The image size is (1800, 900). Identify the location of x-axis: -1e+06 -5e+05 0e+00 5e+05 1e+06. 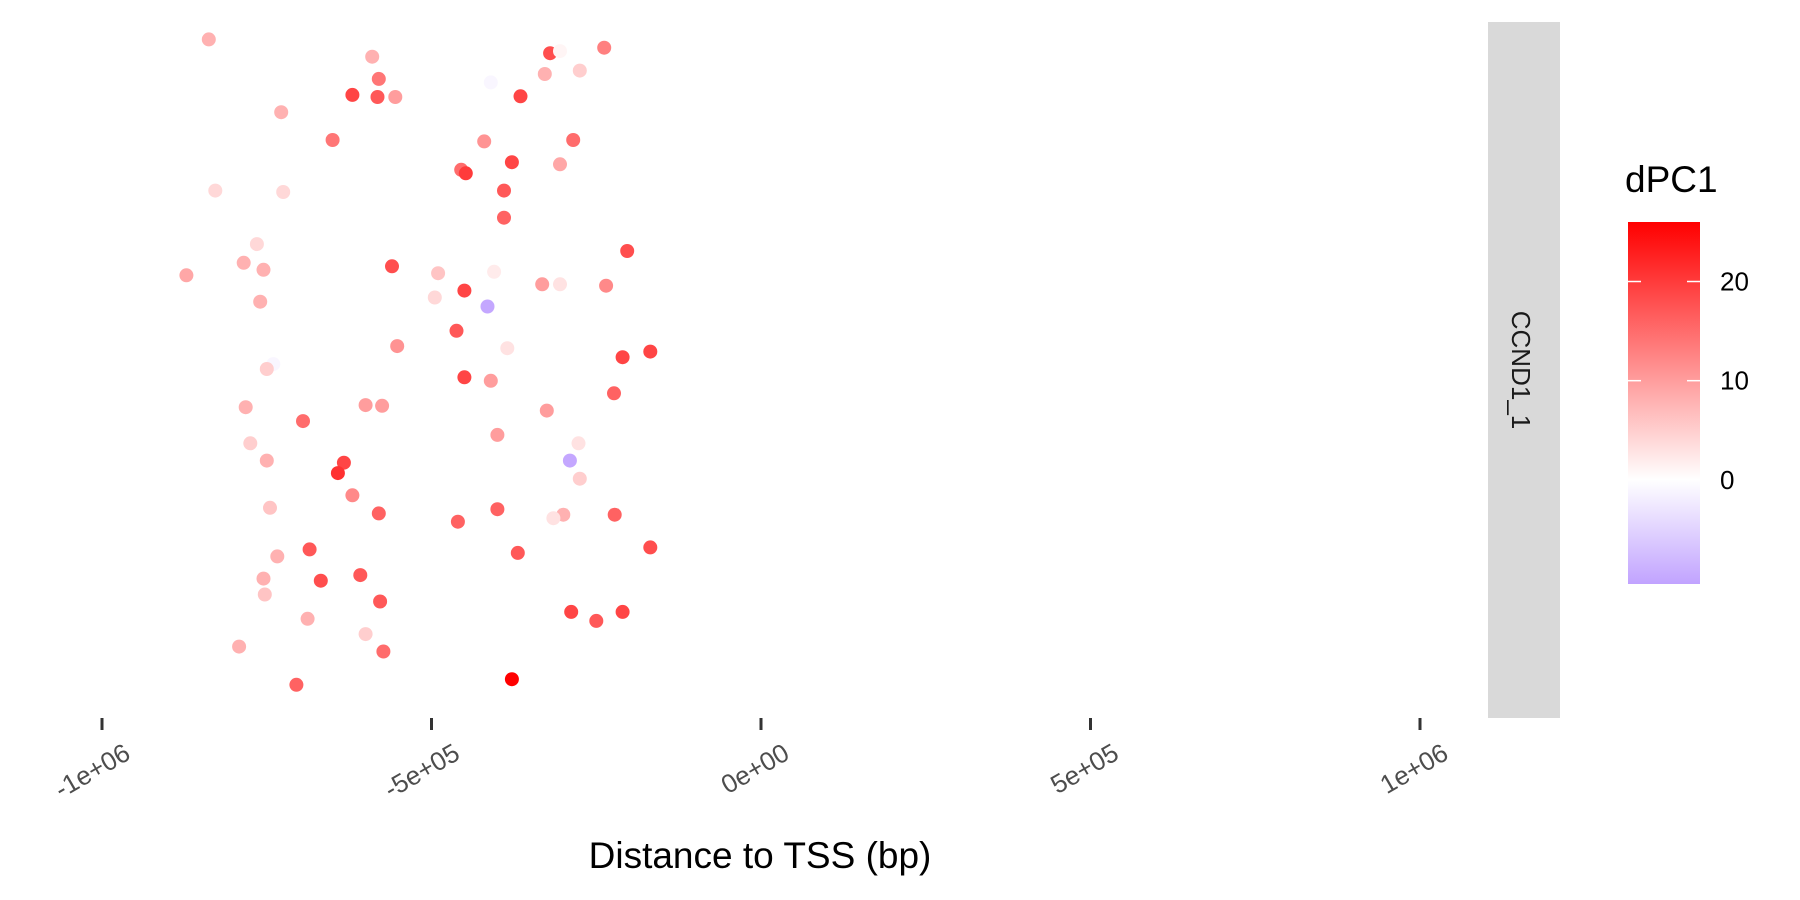
(751, 761).